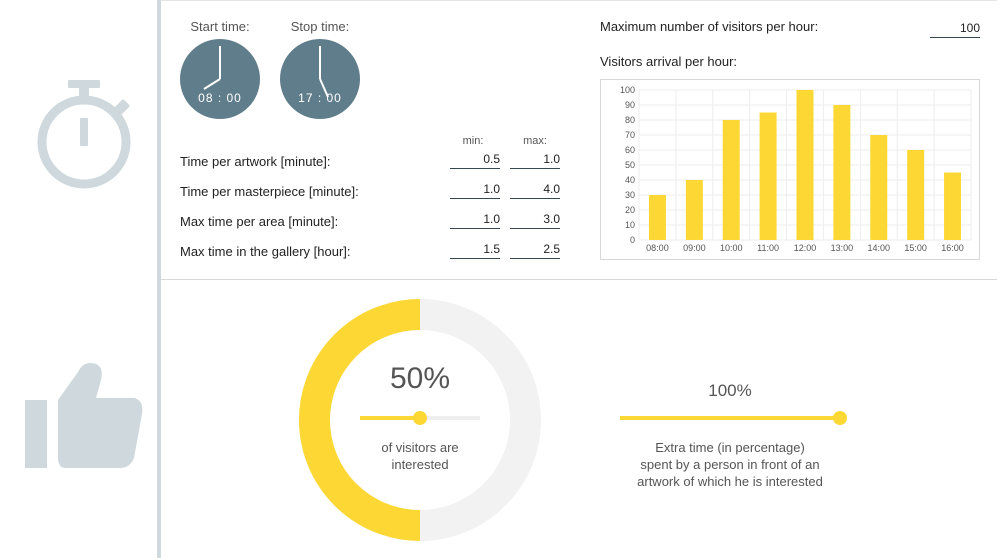 The image size is (997, 558). I want to click on interest-donut, so click(420, 420).